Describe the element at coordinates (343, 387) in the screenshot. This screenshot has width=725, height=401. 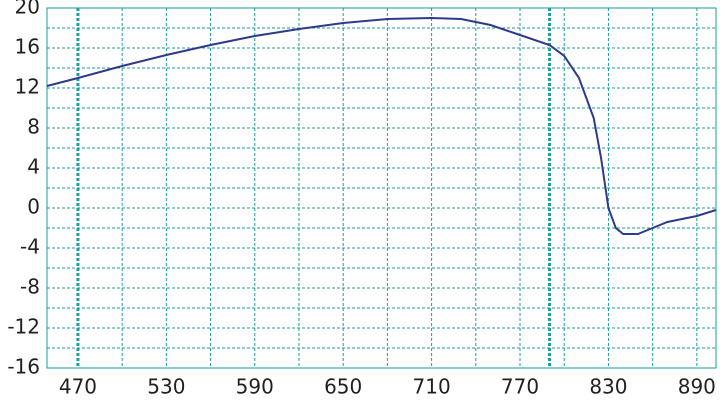
I see `x-tick-label: 650` at that location.